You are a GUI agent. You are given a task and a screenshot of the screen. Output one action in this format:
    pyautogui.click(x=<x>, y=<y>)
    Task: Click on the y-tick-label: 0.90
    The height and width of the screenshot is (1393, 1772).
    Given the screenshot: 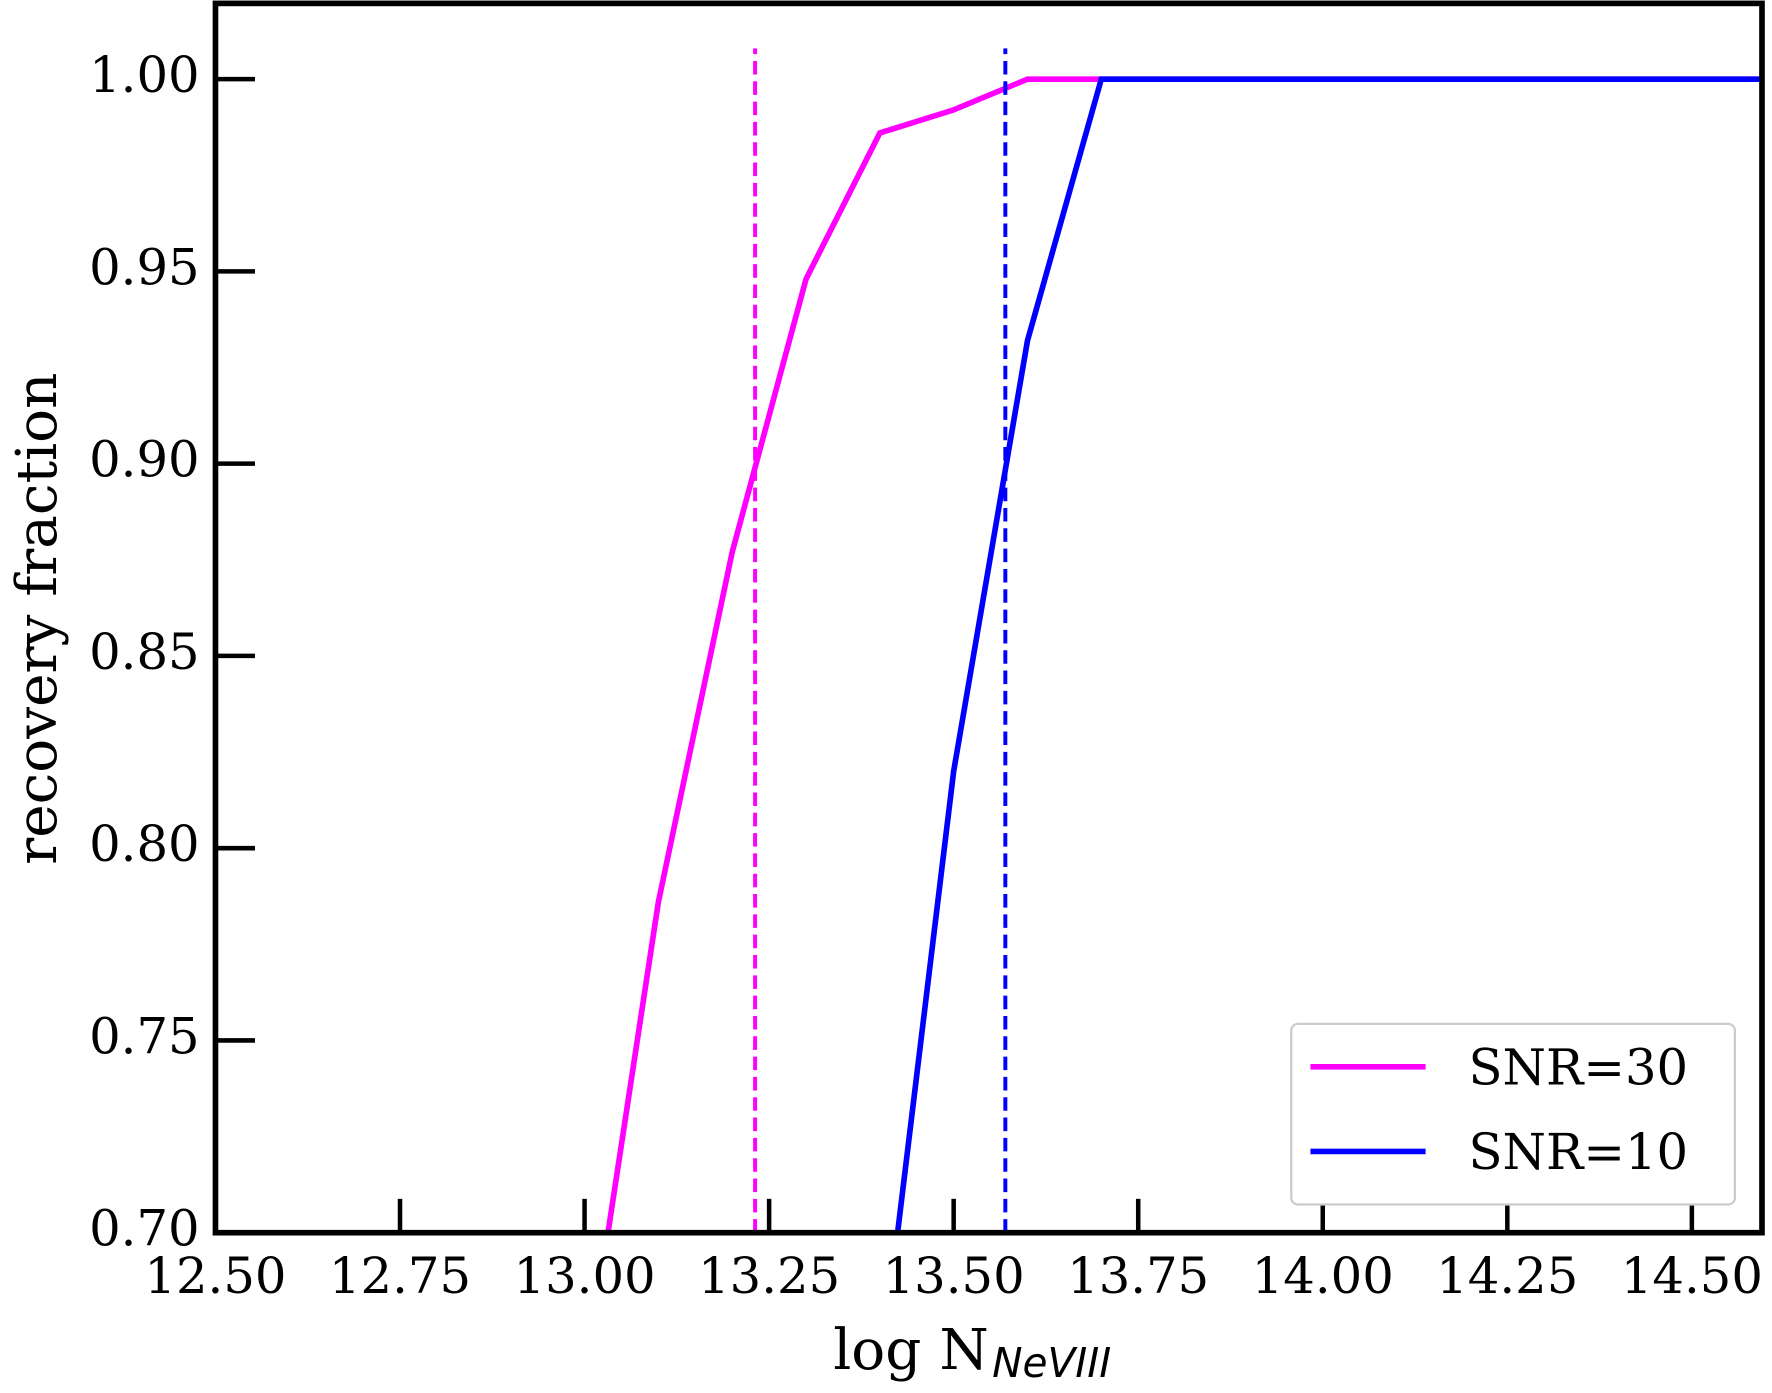 What is the action you would take?
    pyautogui.click(x=144, y=460)
    